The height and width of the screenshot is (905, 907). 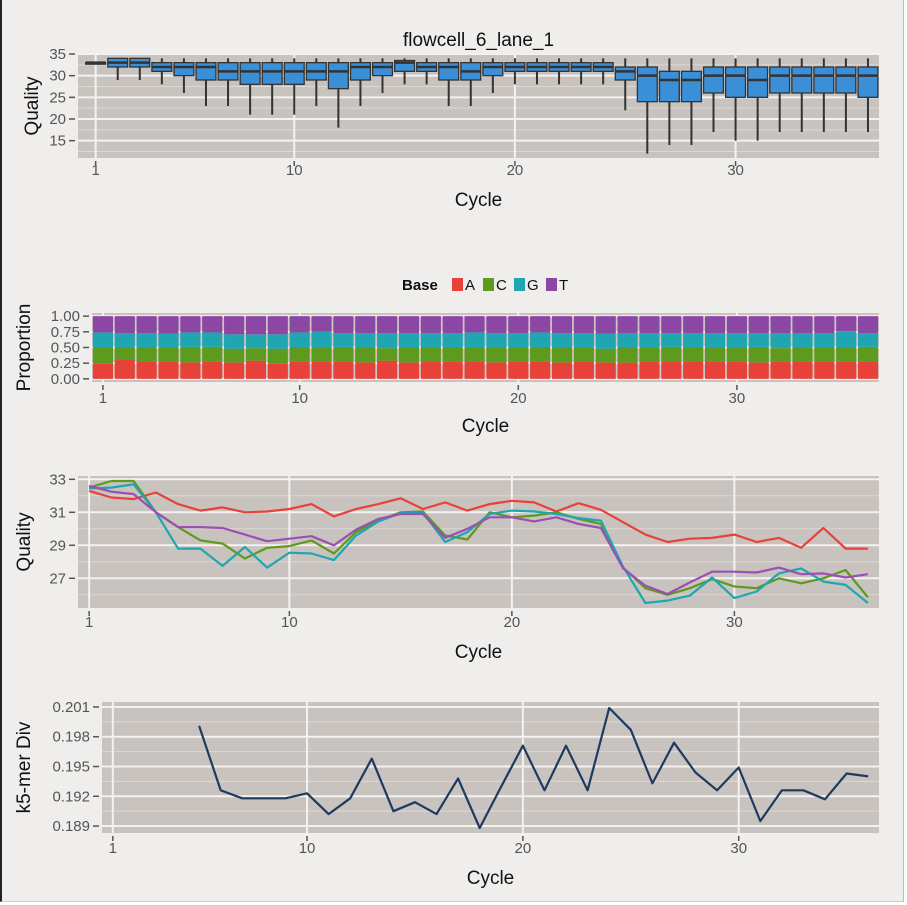 I want to click on series-line-T, so click(x=478, y=540).